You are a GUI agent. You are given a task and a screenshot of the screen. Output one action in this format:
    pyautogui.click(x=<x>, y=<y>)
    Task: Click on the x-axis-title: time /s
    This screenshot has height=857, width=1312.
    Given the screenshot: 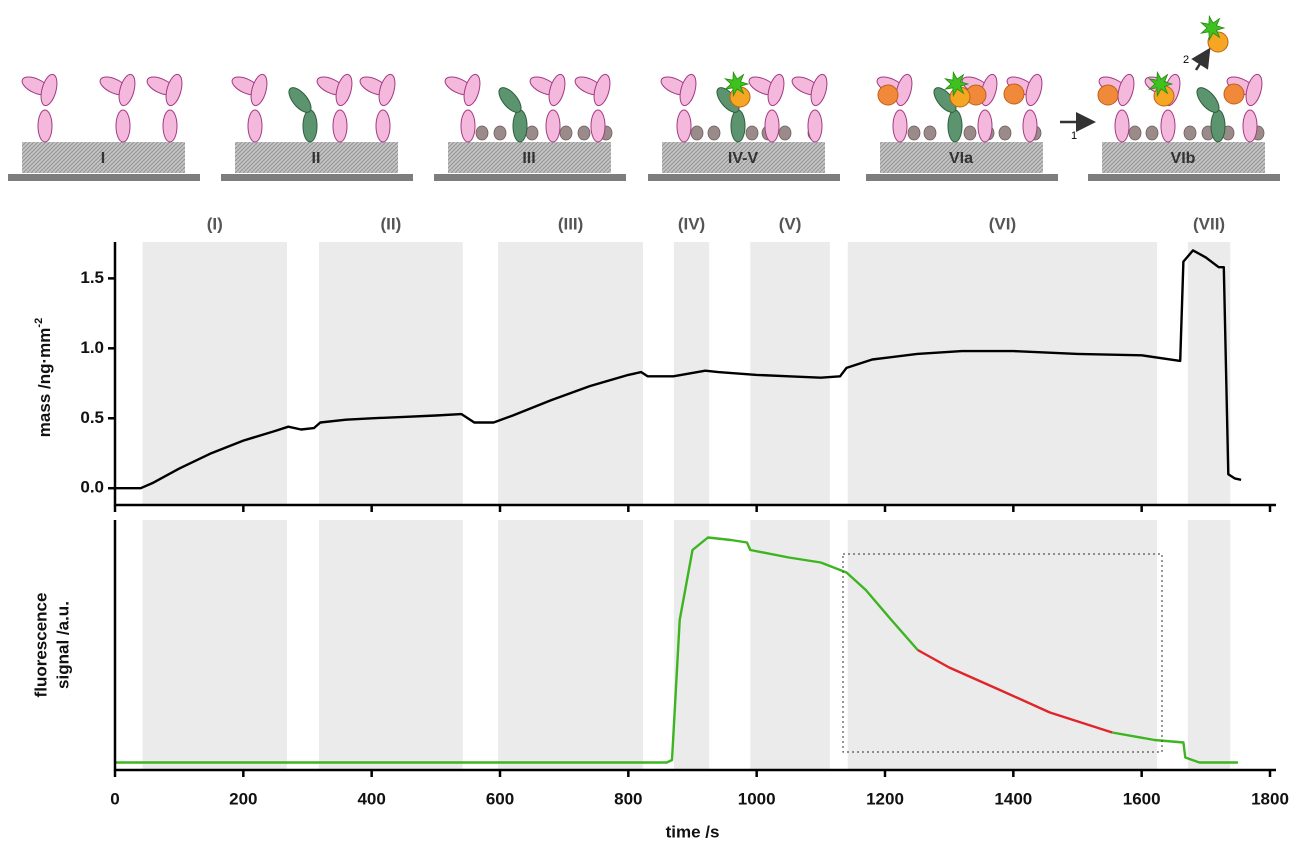 What is the action you would take?
    pyautogui.click(x=693, y=831)
    